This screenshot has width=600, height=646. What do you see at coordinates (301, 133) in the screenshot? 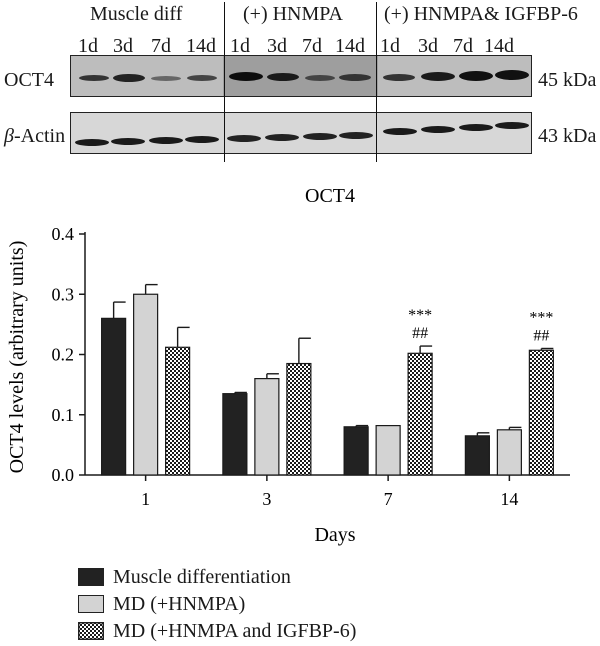
I see `actin-blot-strip` at bounding box center [301, 133].